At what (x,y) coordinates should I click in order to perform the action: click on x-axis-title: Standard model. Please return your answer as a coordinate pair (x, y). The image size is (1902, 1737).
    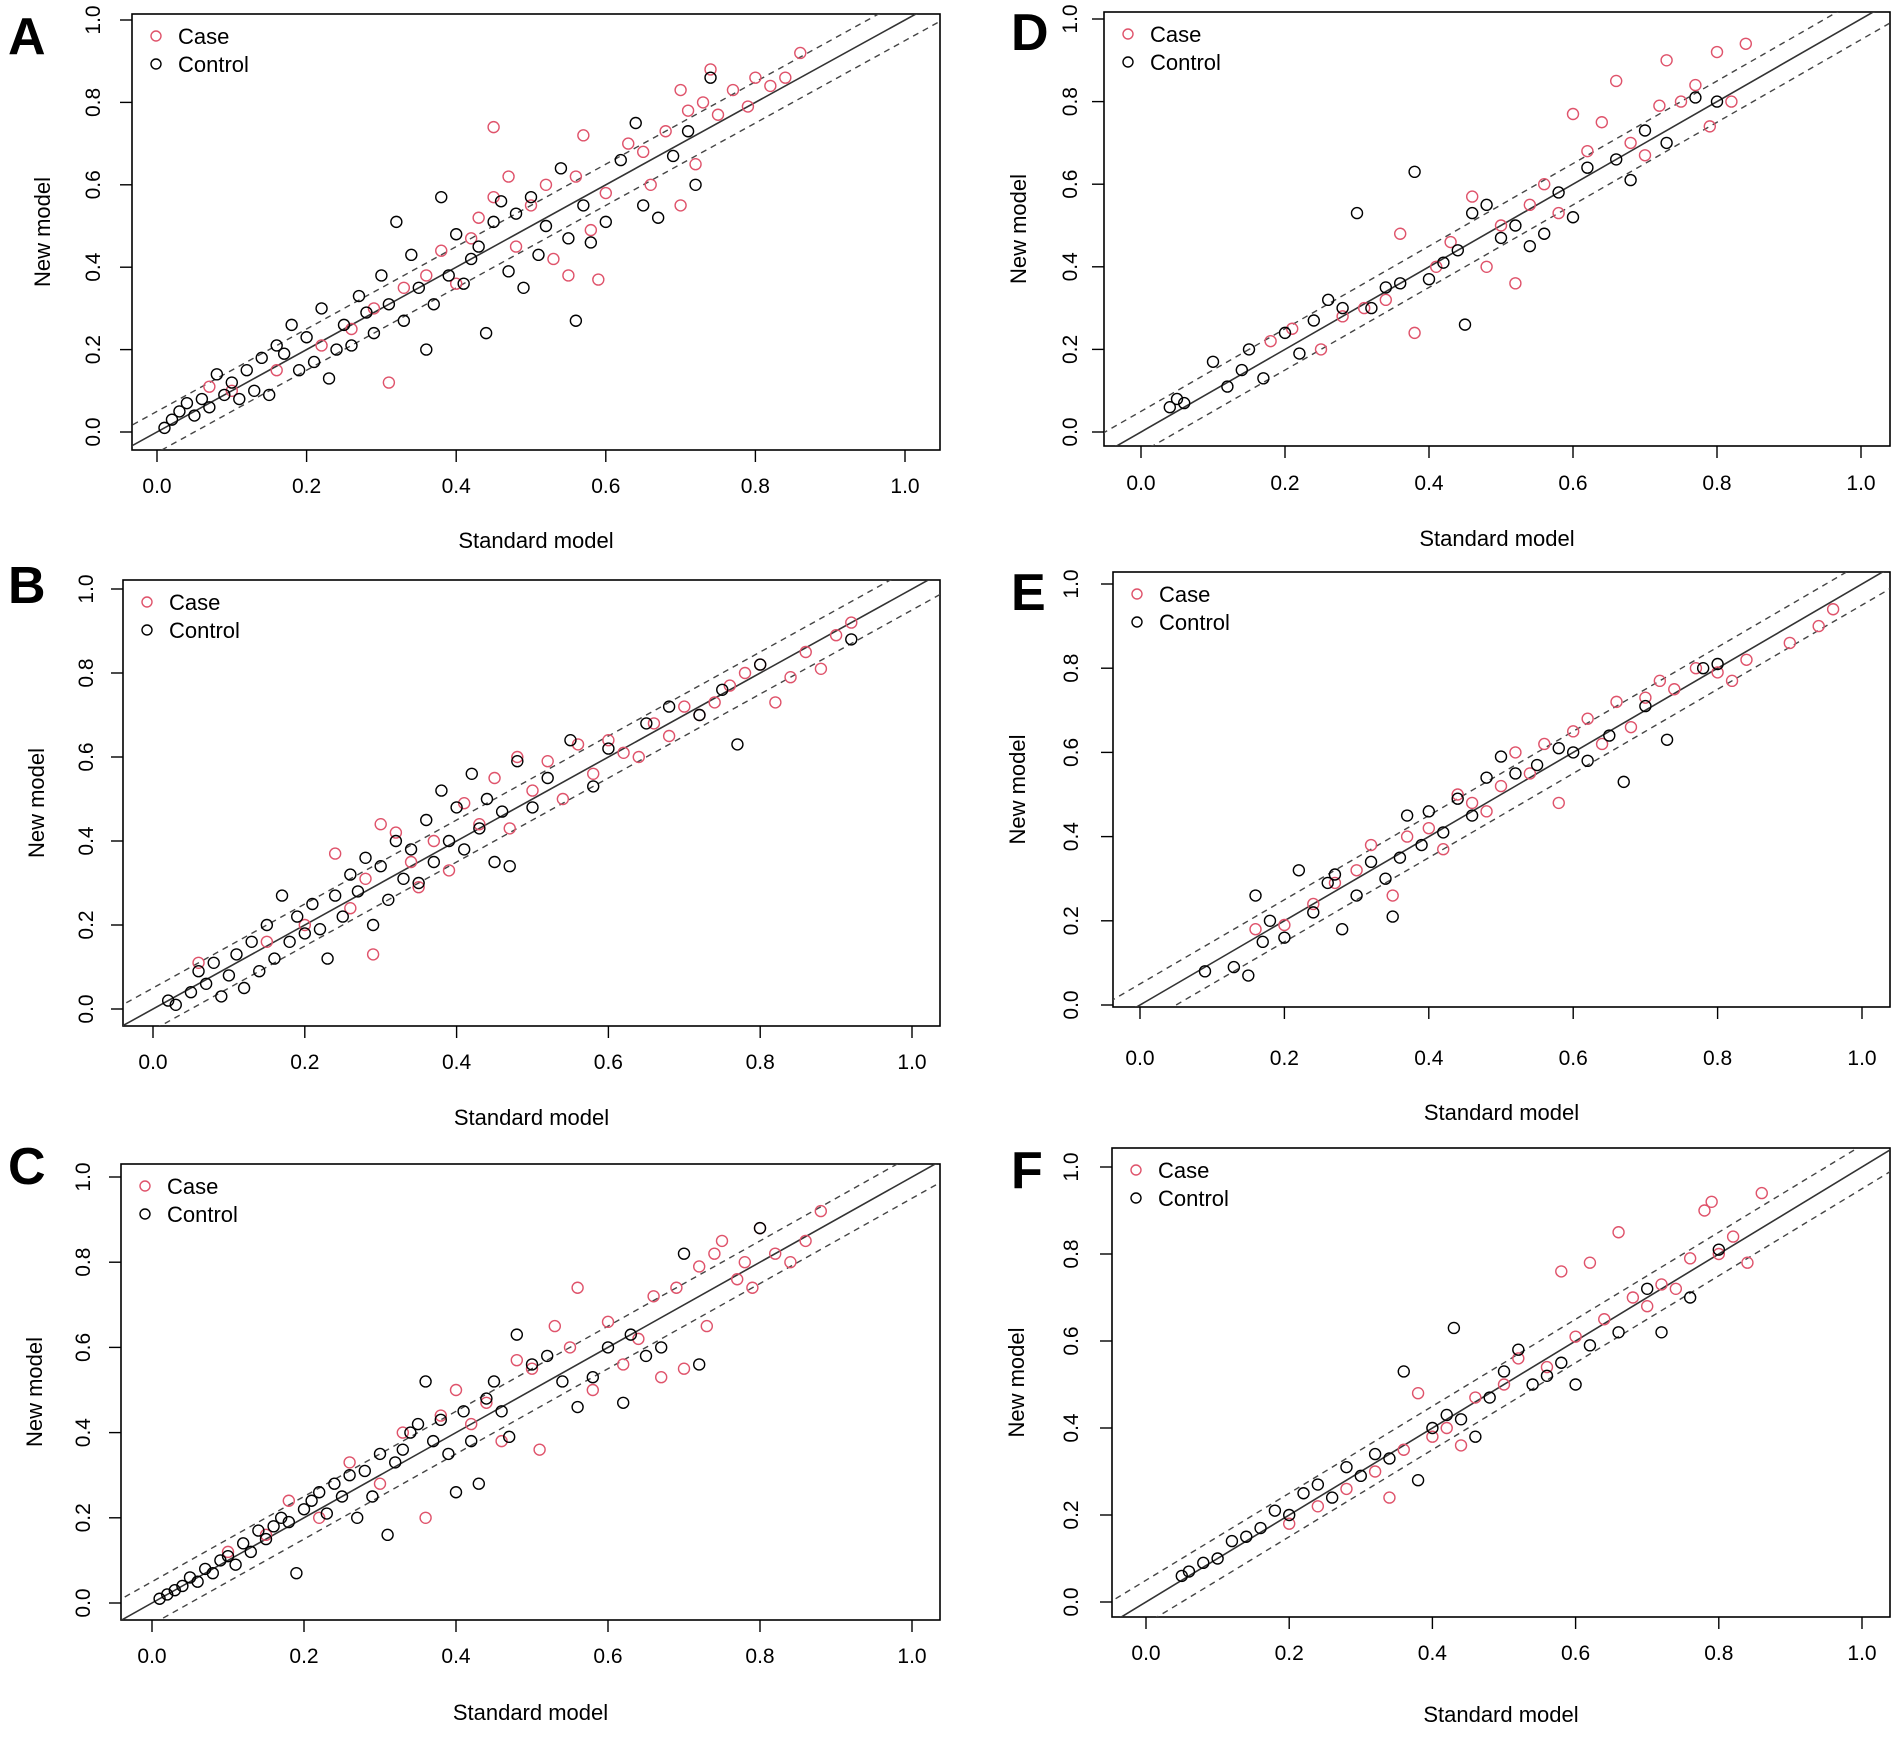
    Looking at the image, I should click on (530, 1712).